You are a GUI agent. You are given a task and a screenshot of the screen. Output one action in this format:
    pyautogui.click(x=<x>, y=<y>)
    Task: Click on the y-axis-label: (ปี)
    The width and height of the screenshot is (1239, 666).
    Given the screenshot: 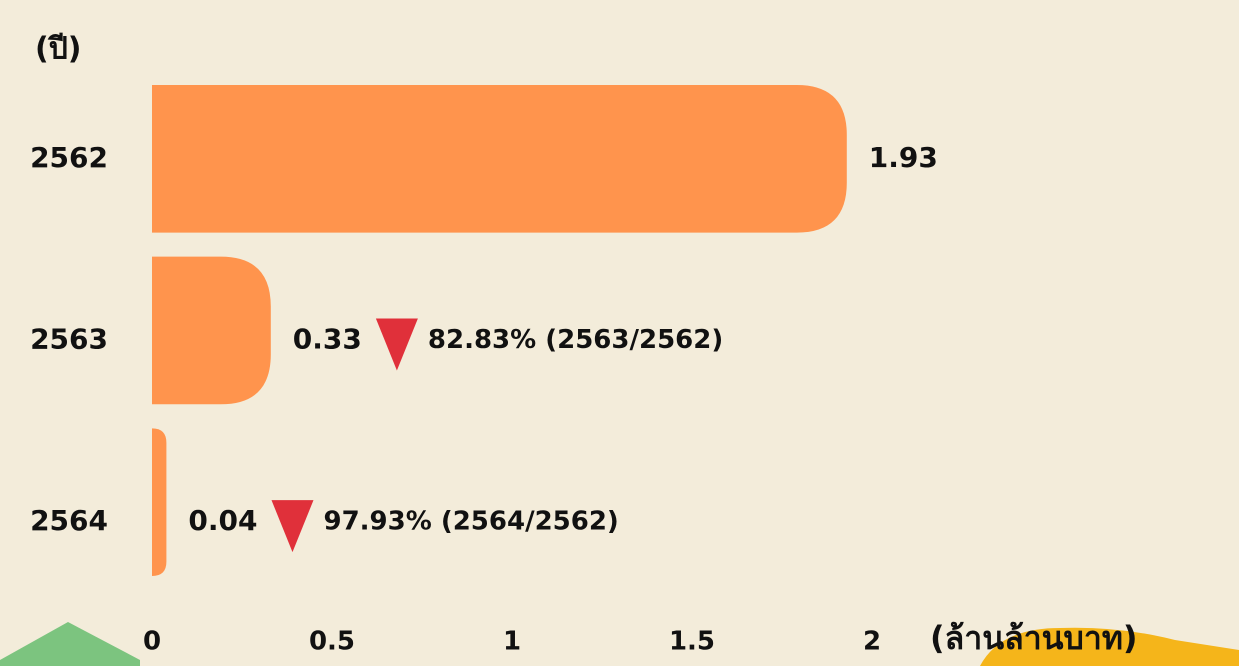 What is the action you would take?
    pyautogui.click(x=58, y=49)
    